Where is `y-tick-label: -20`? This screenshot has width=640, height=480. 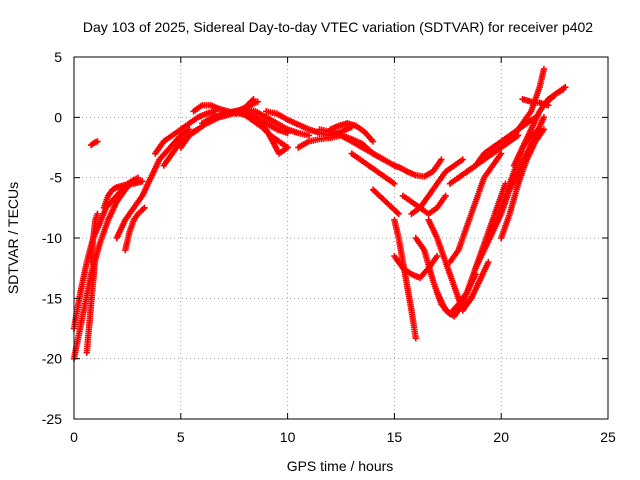 y-tick-label: -20 is located at coordinates (52, 359).